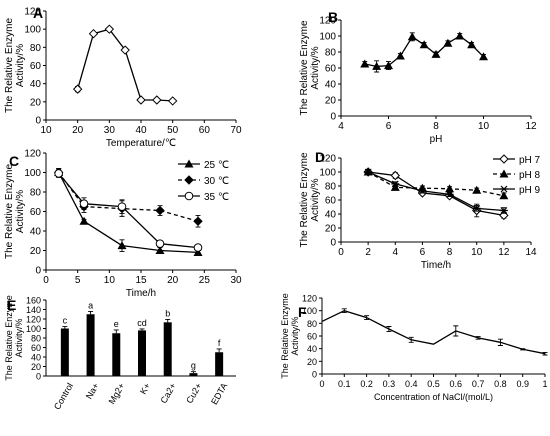 The image size is (550, 436). I want to click on panel-letter: F, so click(302, 312).